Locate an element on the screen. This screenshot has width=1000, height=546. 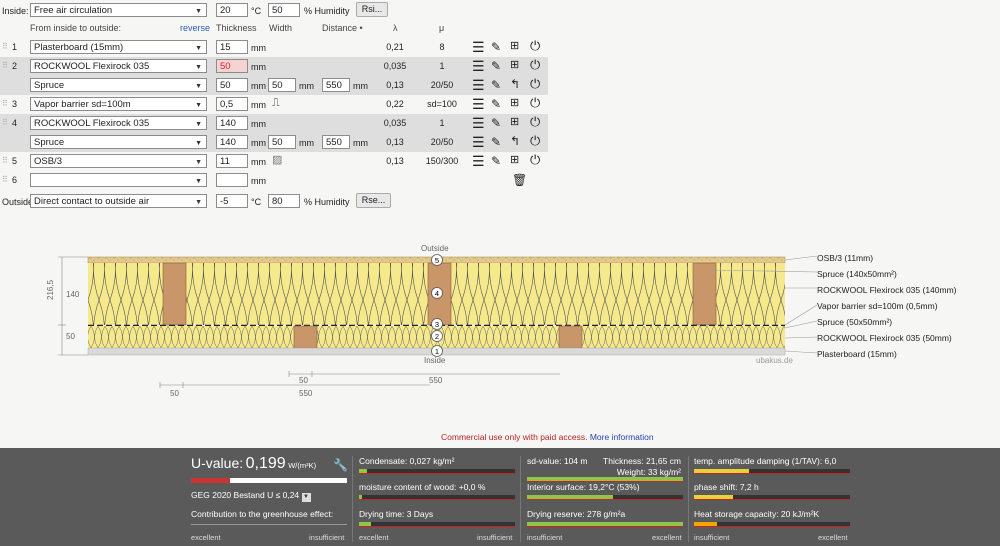
inside-condition-value: Free air circulation is located at coordinates (73, 10).